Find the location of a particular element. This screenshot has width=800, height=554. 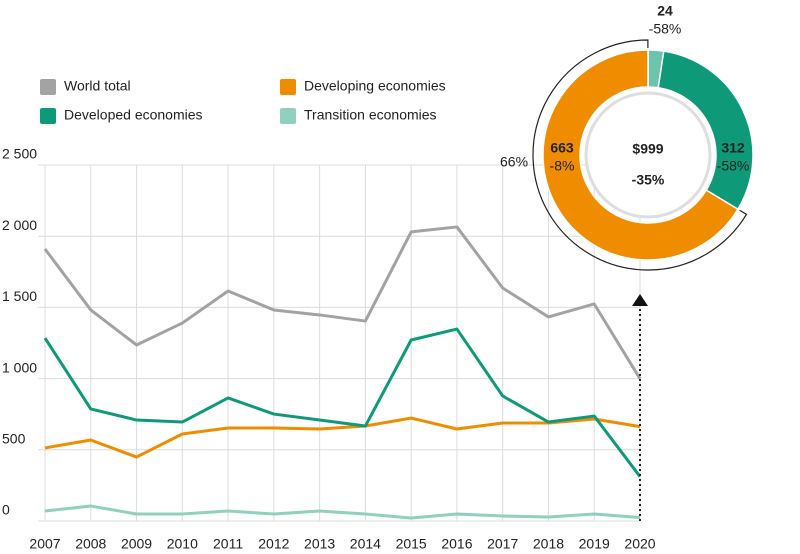

share-label: 66% is located at coordinates (514, 162).